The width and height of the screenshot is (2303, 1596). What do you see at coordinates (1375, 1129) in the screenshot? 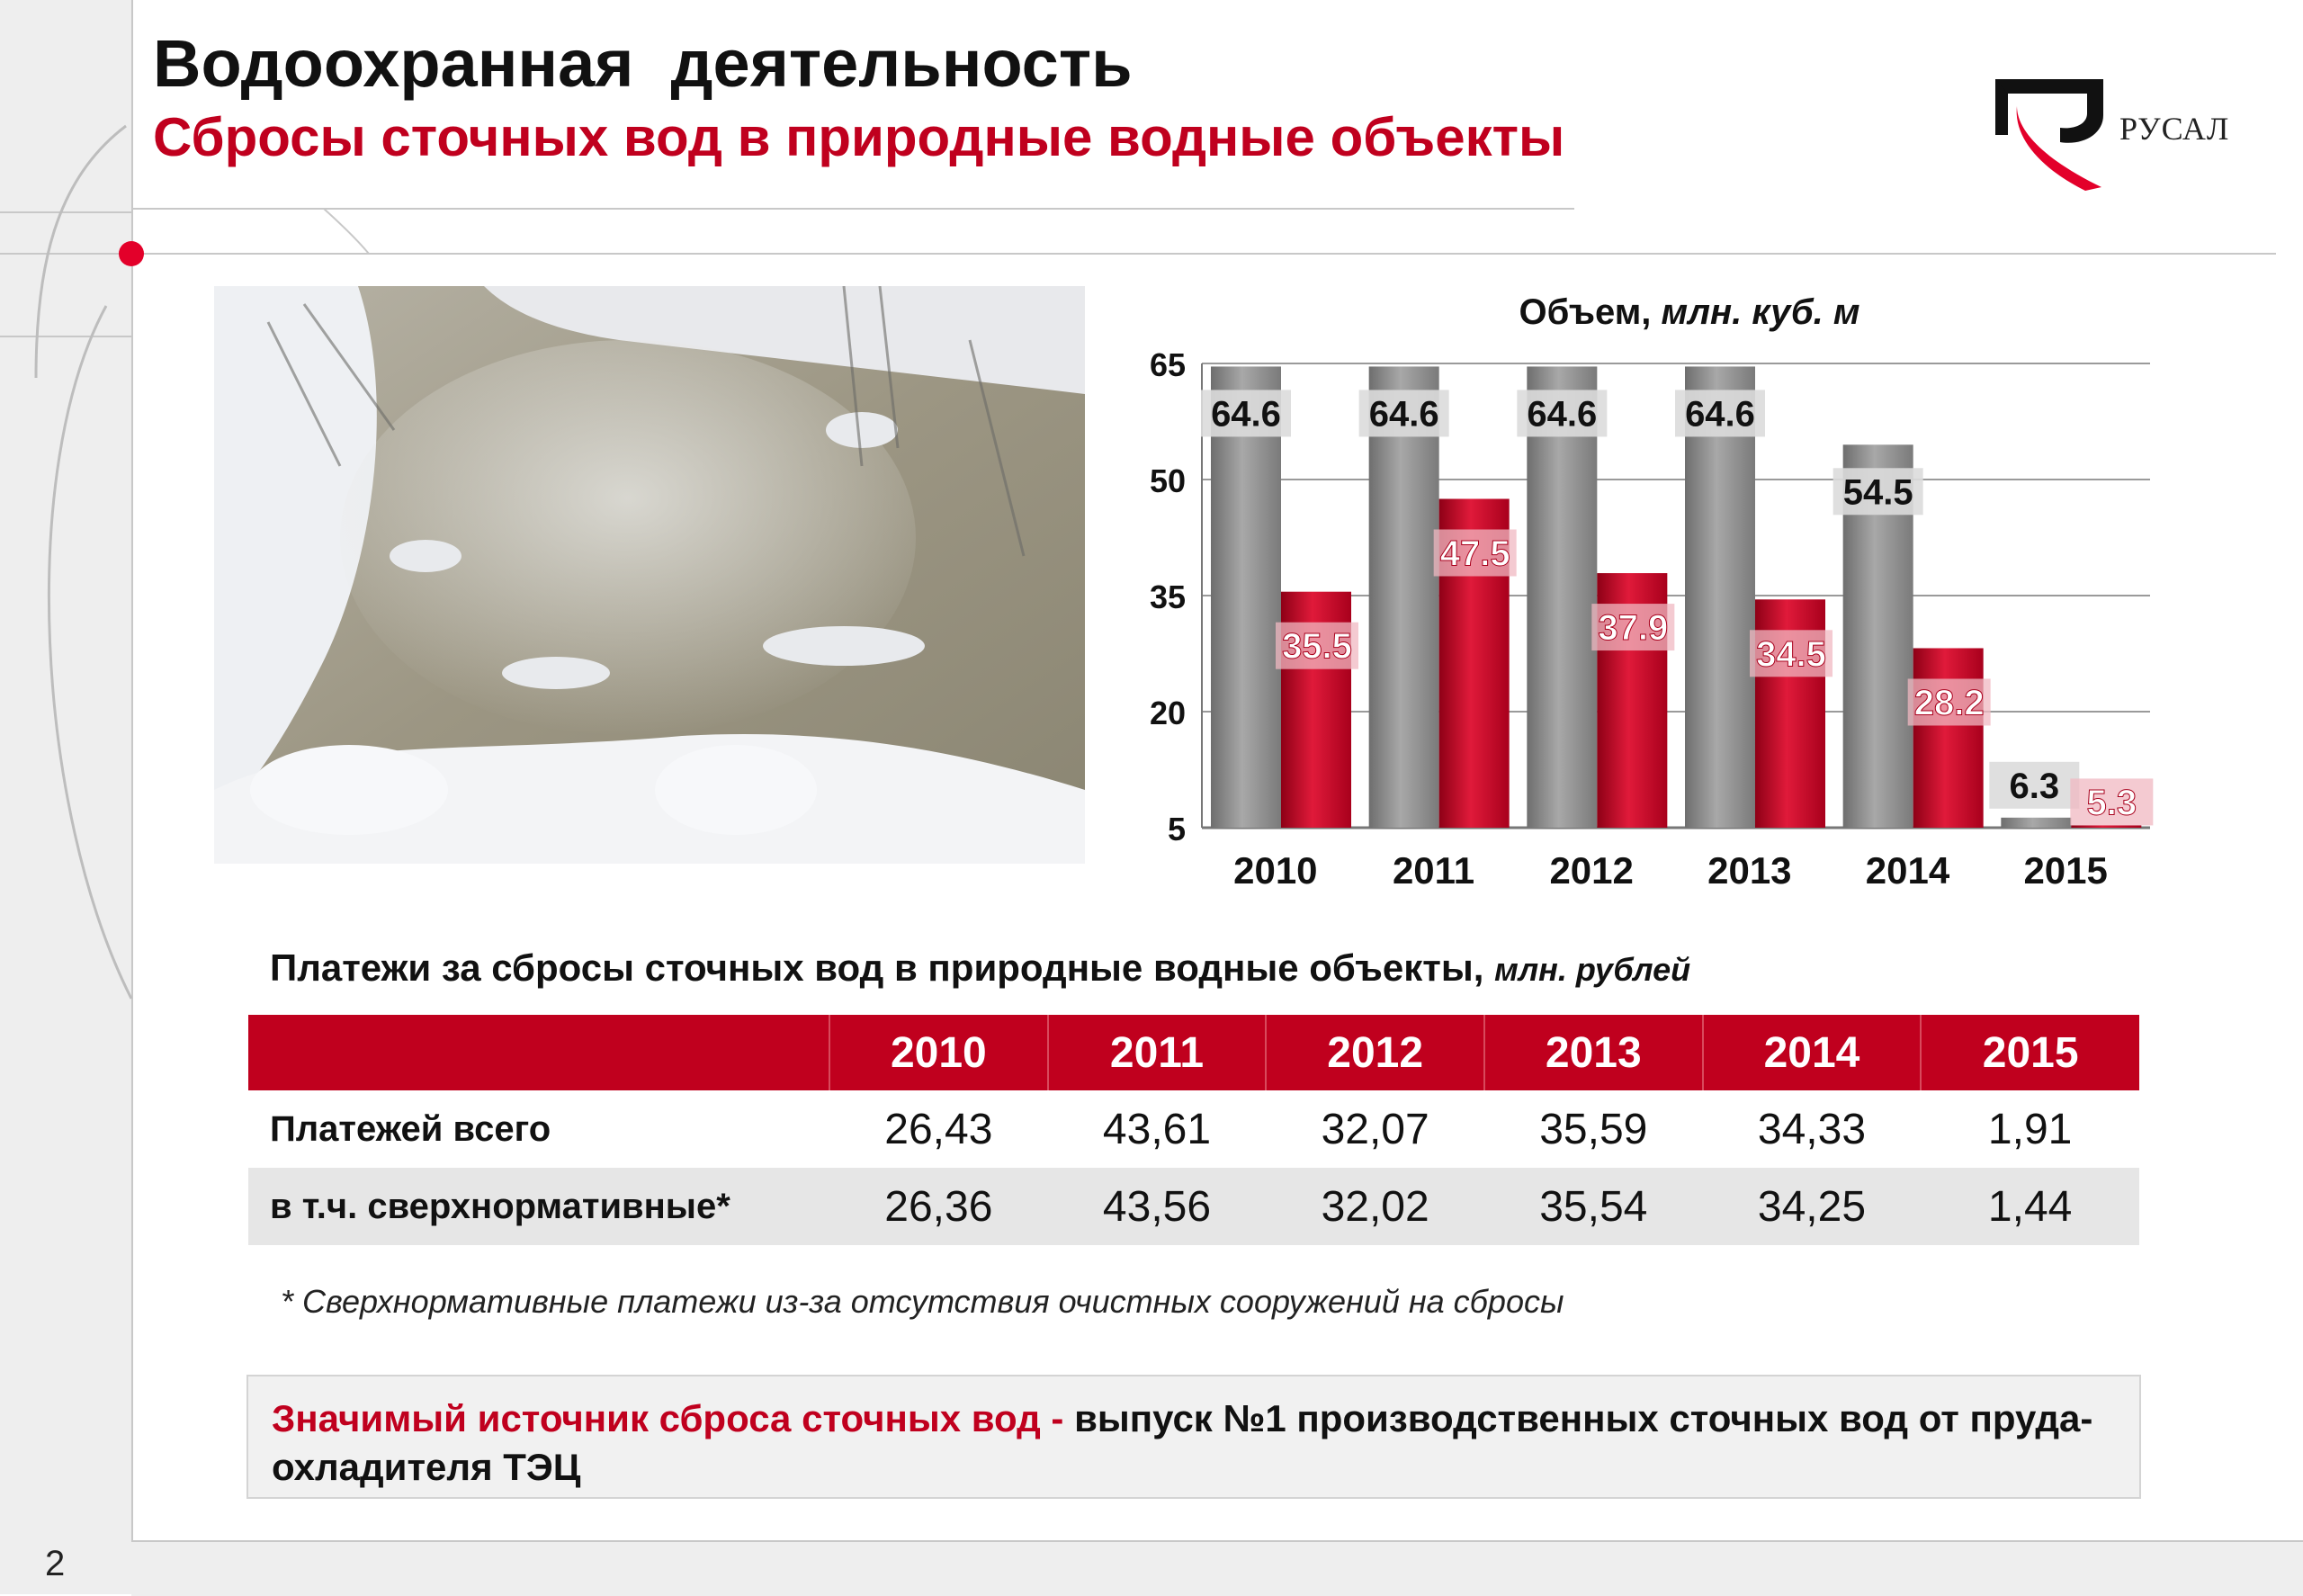
I see `table-cell: 32,07` at bounding box center [1375, 1129].